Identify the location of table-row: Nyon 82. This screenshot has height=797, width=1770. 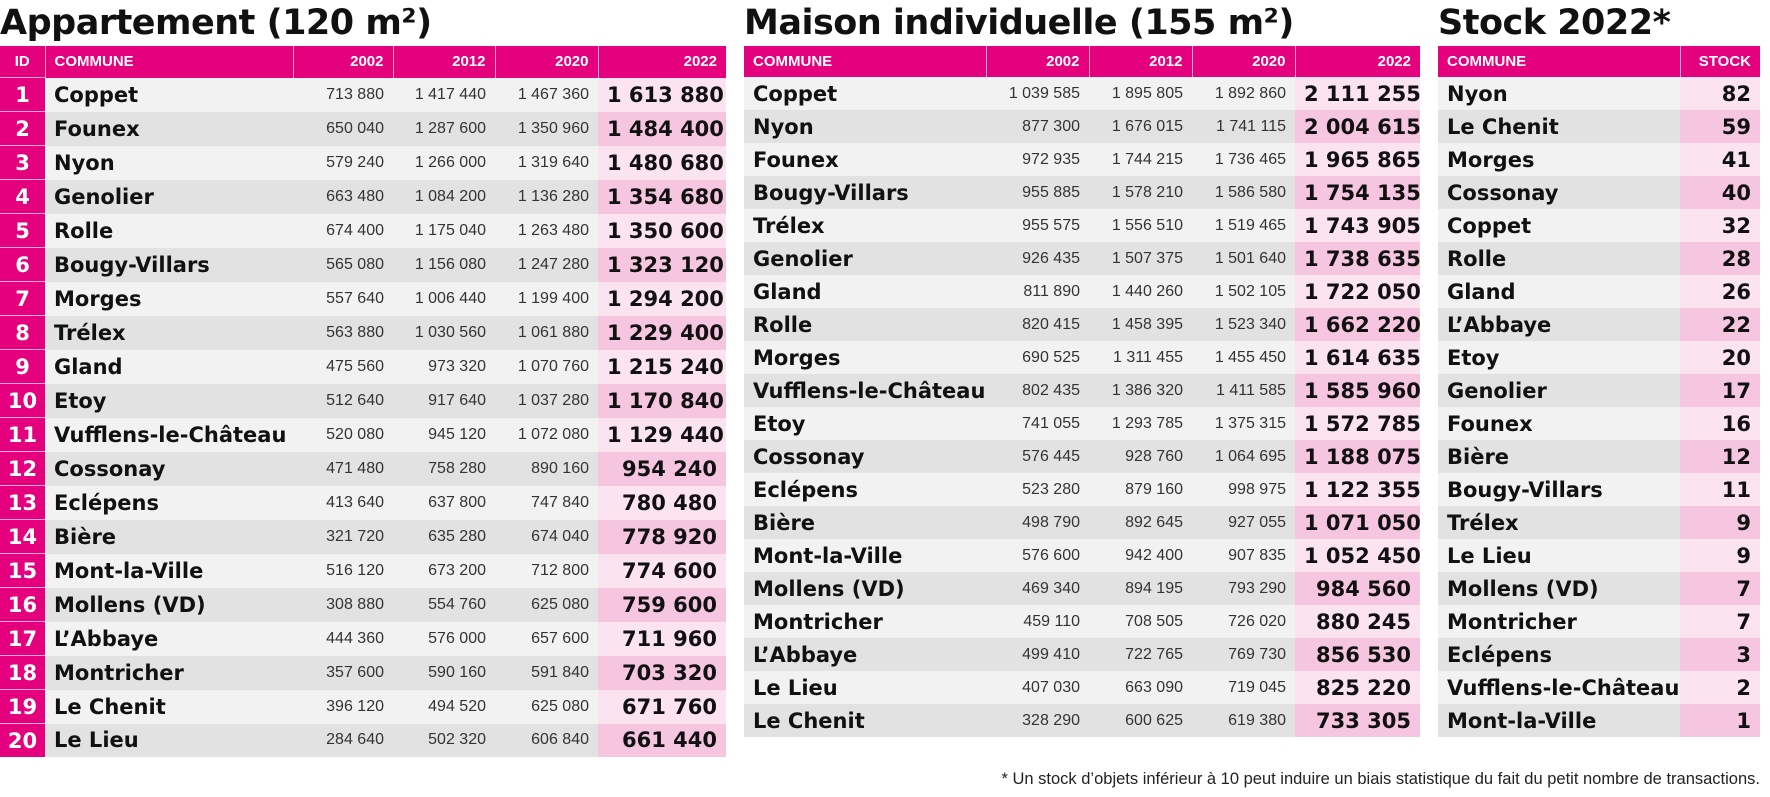
(1599, 93).